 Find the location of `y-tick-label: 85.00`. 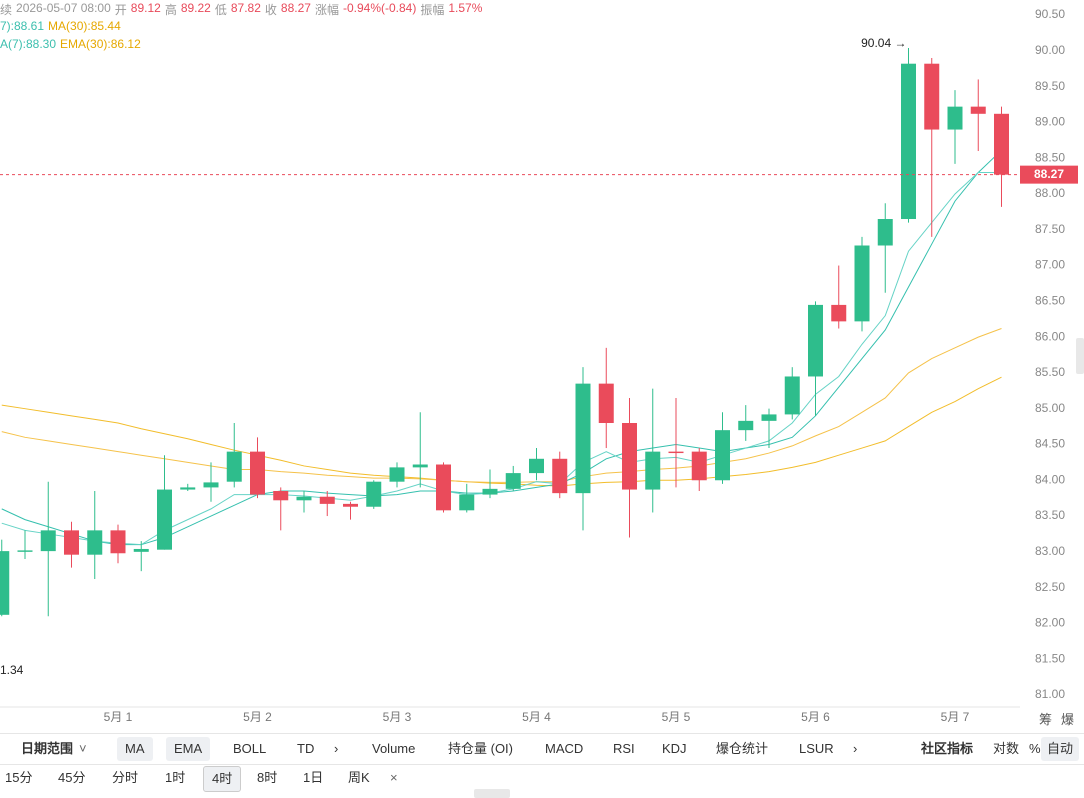

y-tick-label: 85.00 is located at coordinates (1050, 408).